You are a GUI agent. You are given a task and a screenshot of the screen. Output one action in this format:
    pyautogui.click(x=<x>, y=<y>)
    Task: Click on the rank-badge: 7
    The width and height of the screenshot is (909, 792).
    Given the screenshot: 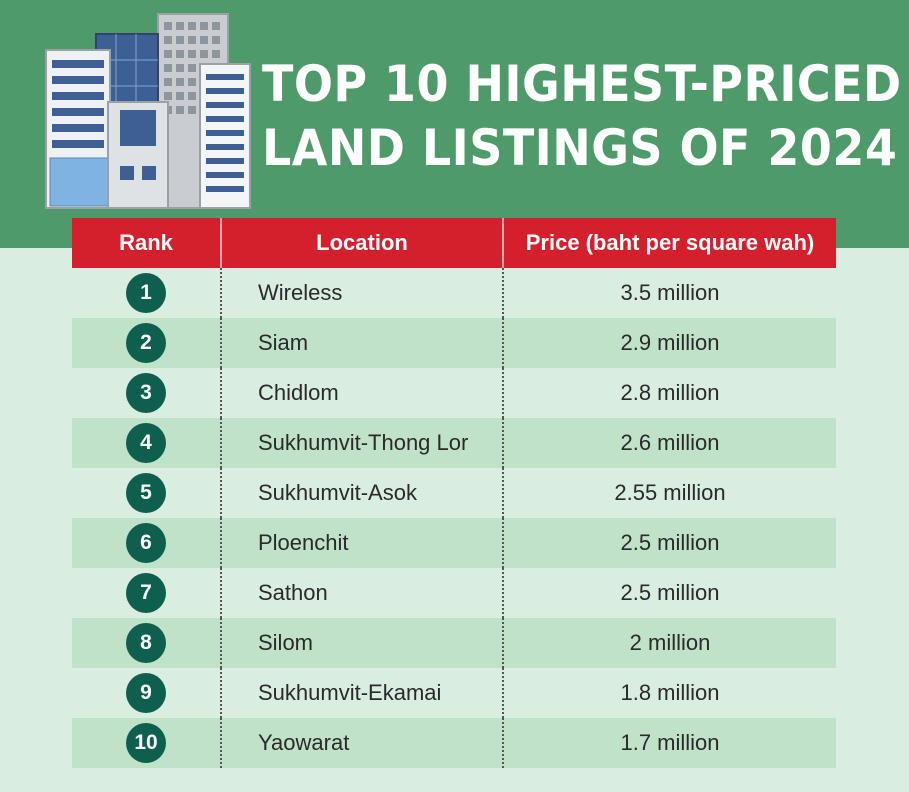 What is the action you would take?
    pyautogui.click(x=146, y=593)
    